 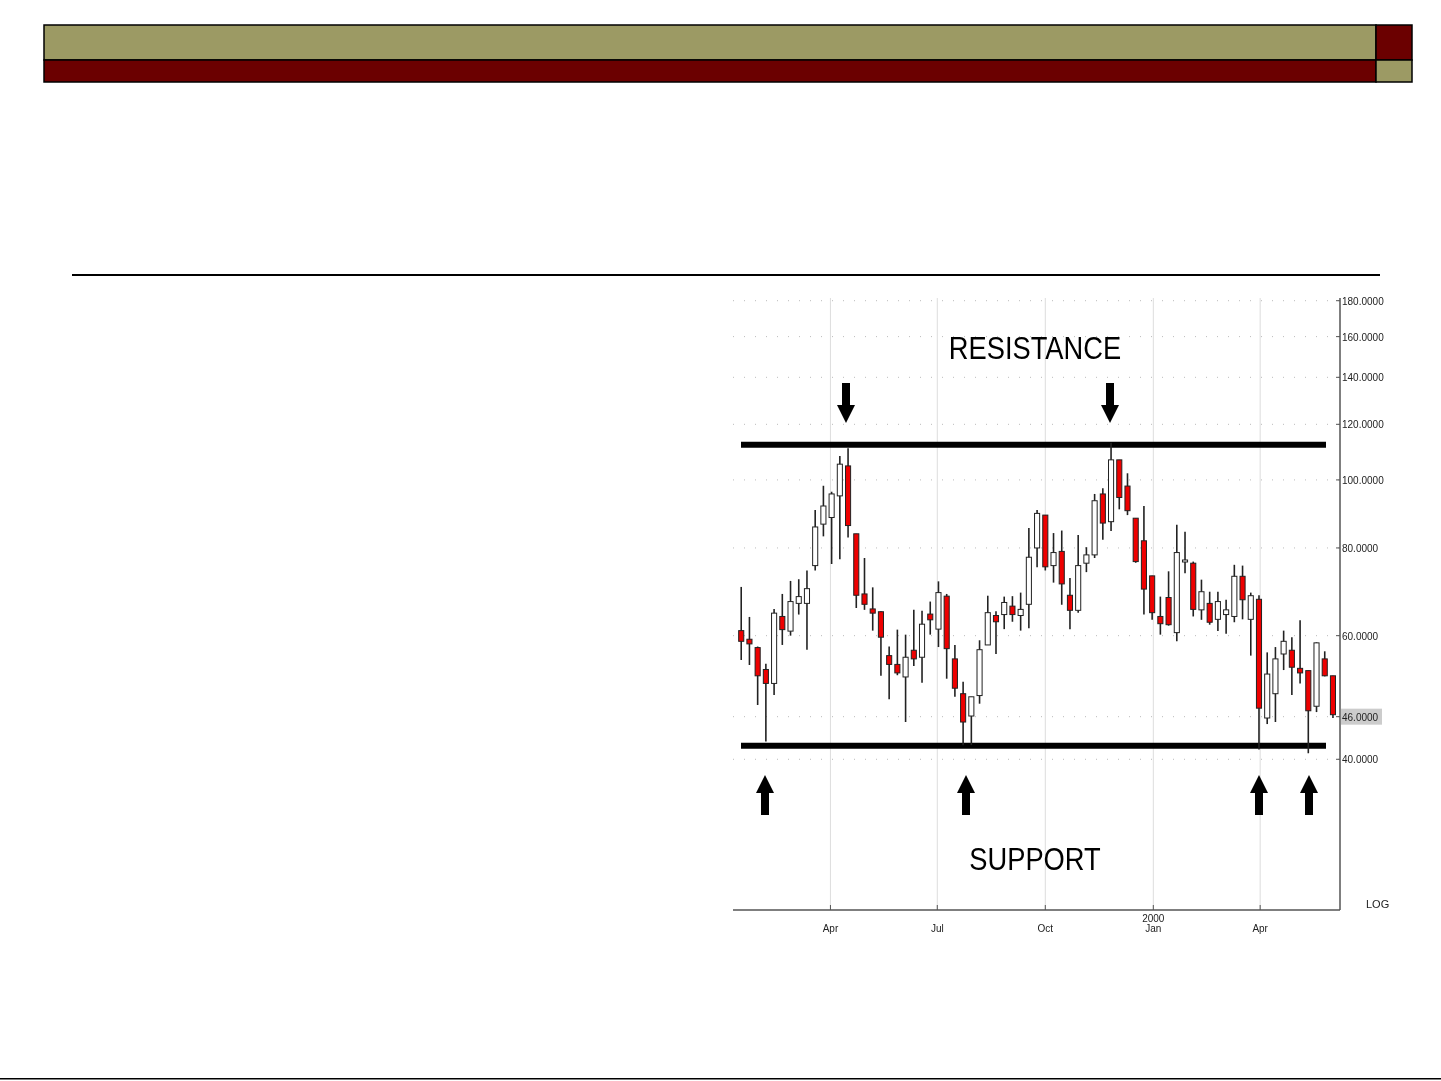 I want to click on ref-line-label: RESISTANCE, so click(x=1035, y=348).